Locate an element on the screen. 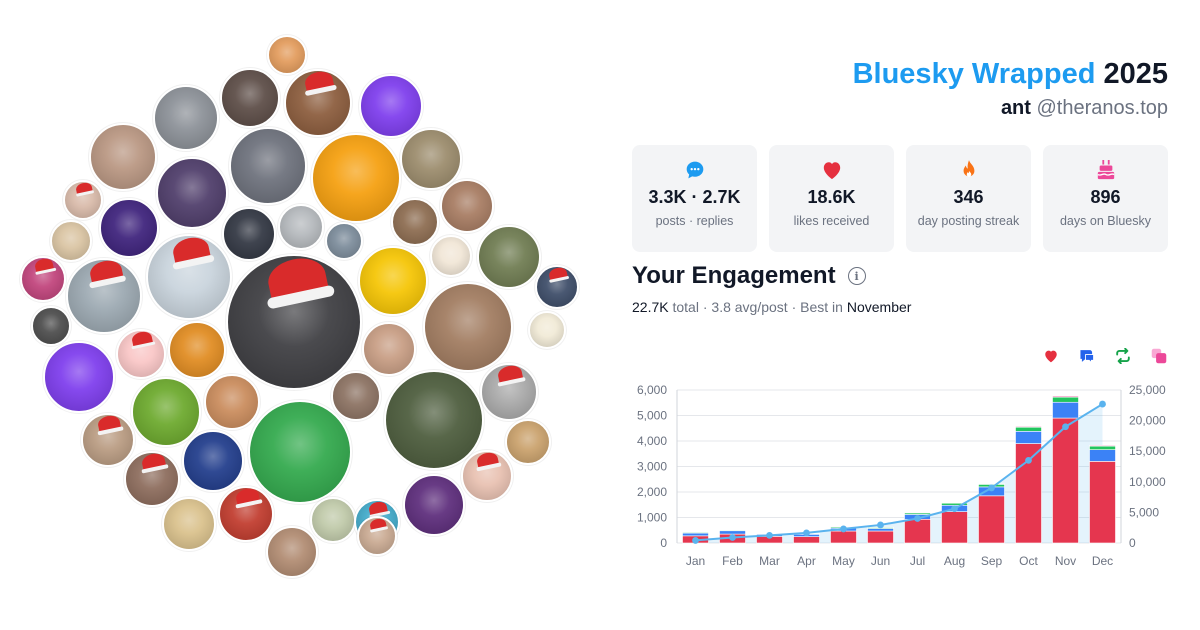 The image size is (1200, 630). avatar-man-portrait is located at coordinates (356, 396).